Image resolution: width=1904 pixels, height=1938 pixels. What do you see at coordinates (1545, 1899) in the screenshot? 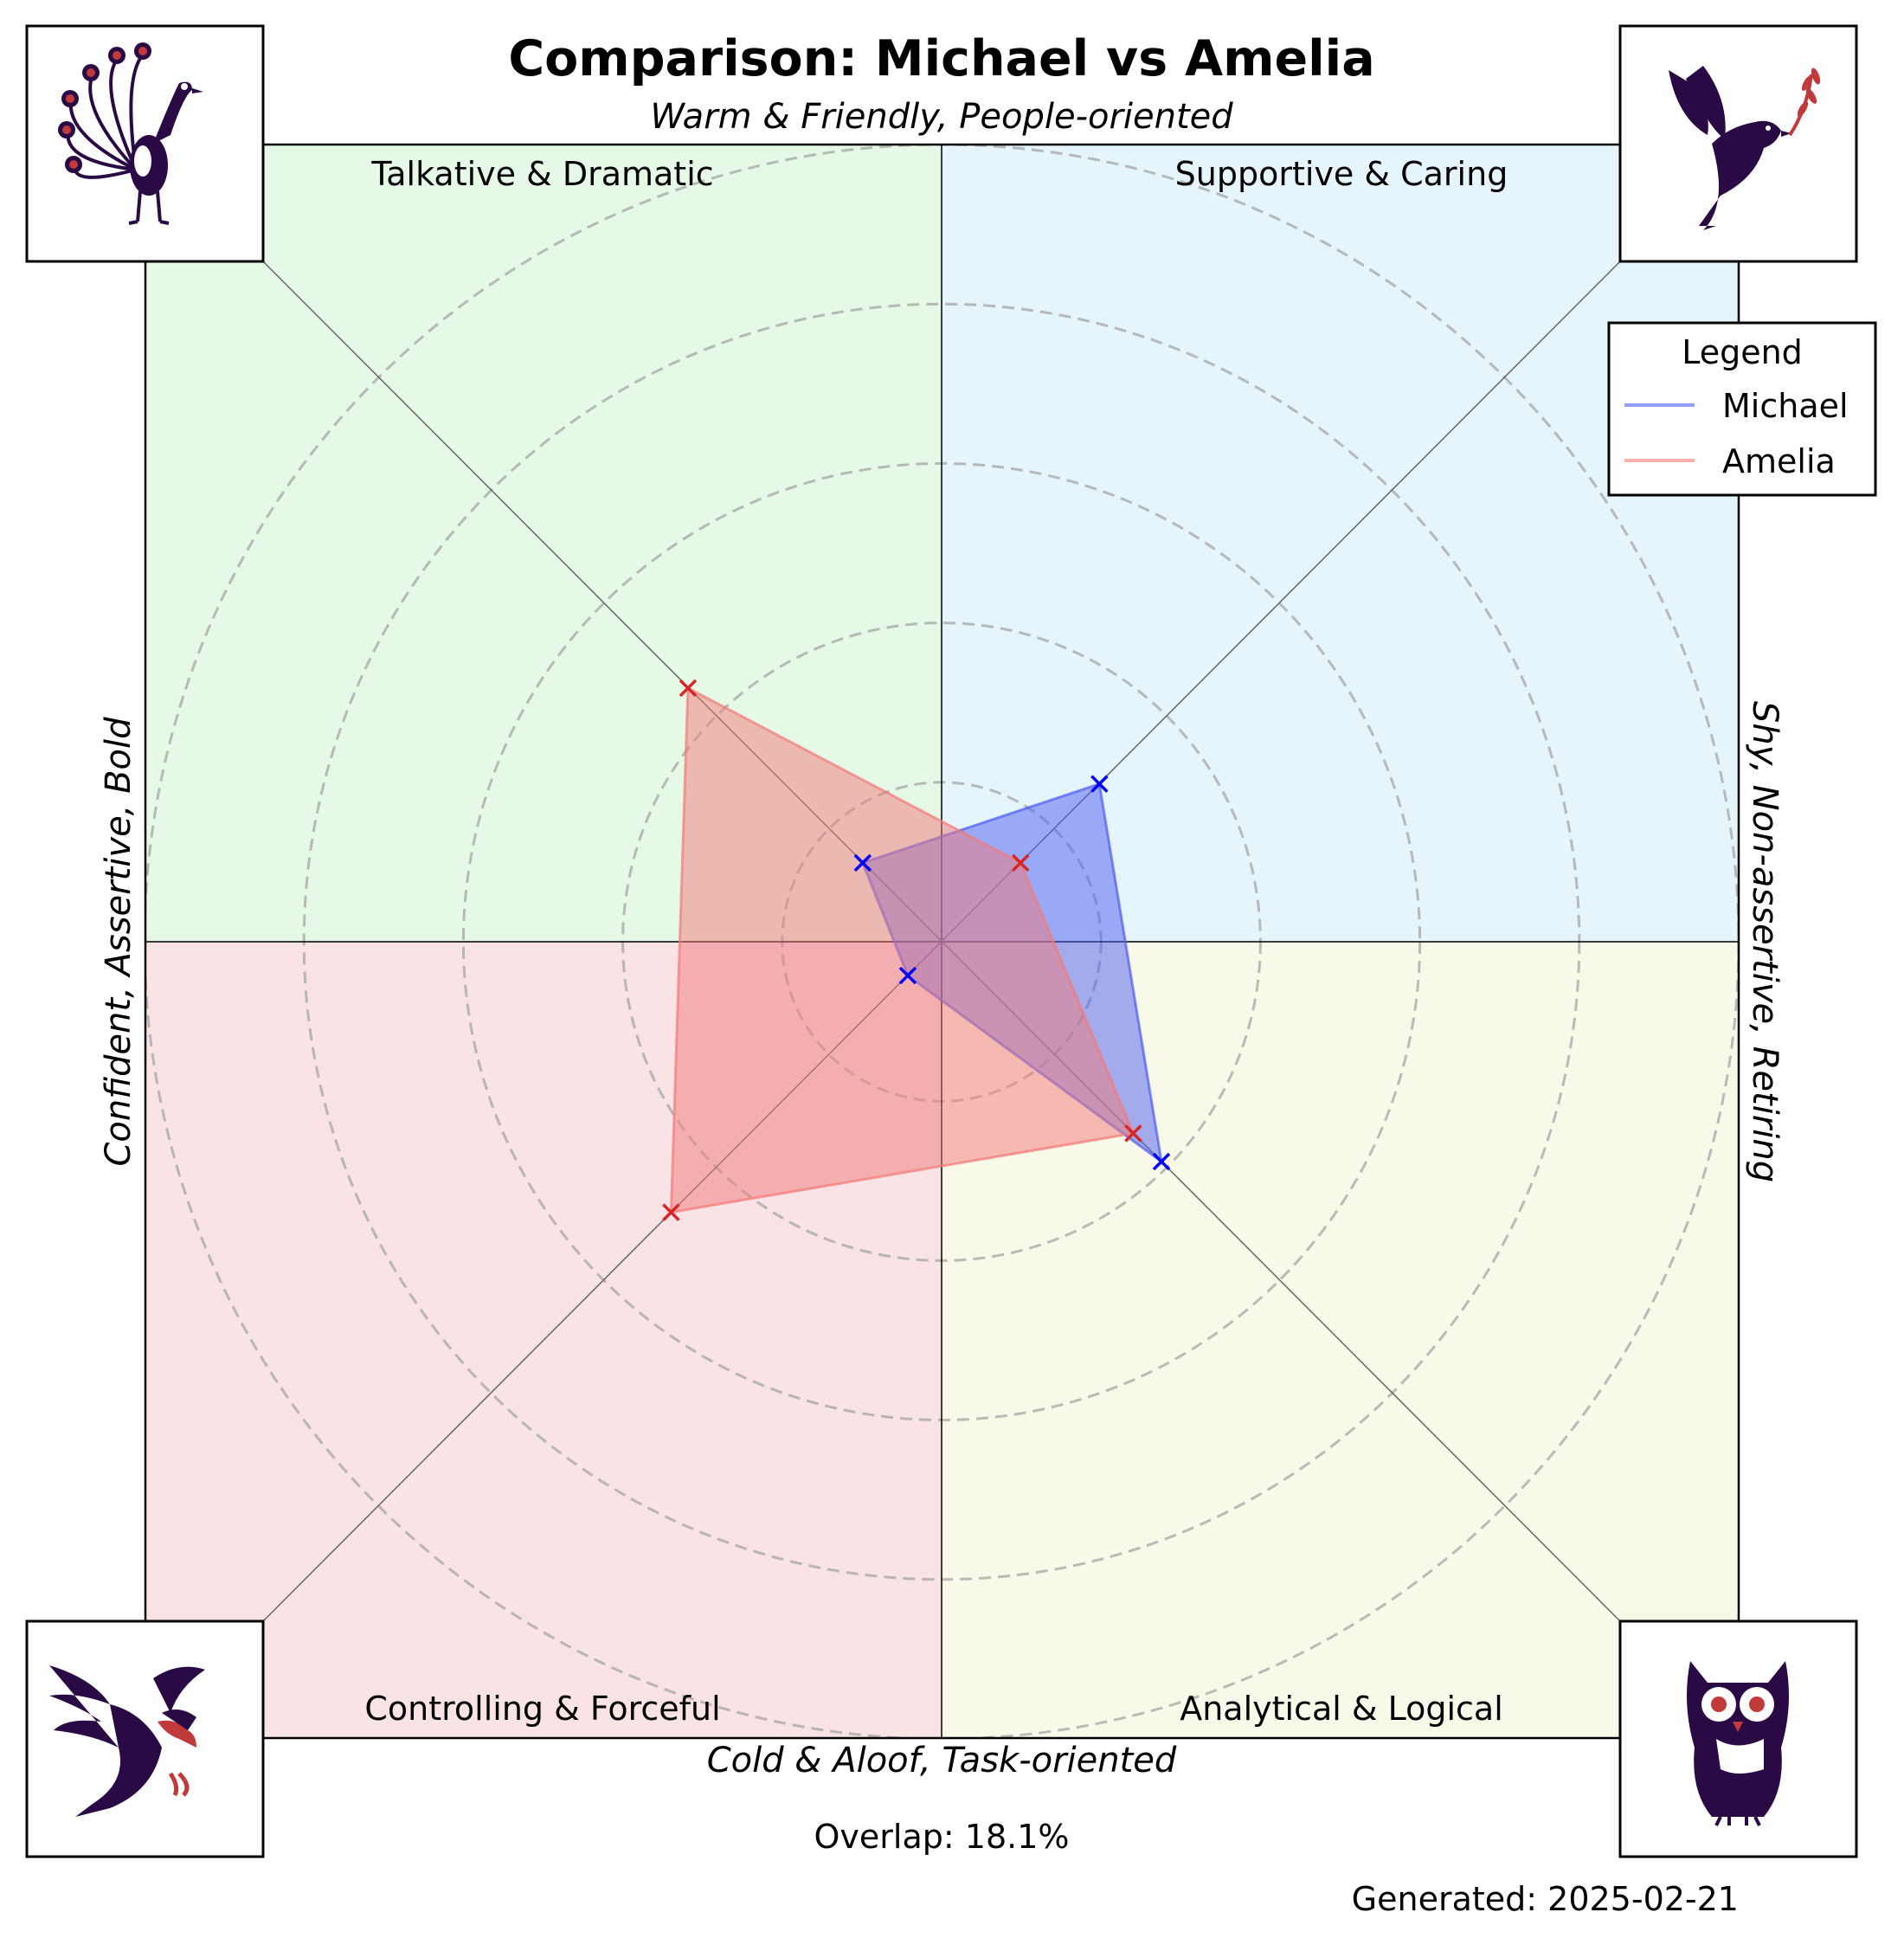
I see `generated-text: Generated: 2025-02-21` at bounding box center [1545, 1899].